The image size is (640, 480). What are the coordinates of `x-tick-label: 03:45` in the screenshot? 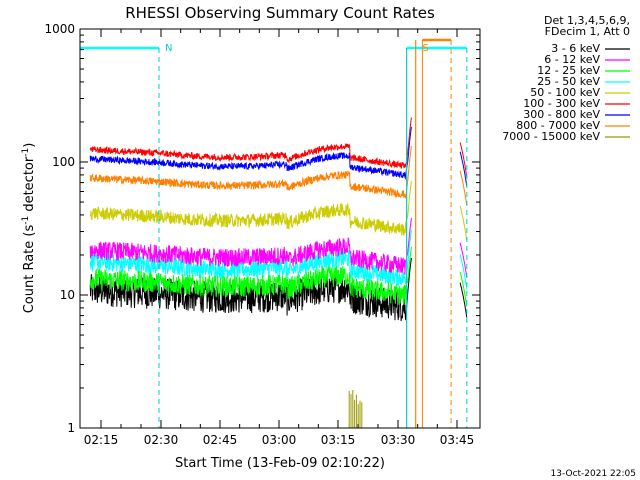 It's located at (457, 440).